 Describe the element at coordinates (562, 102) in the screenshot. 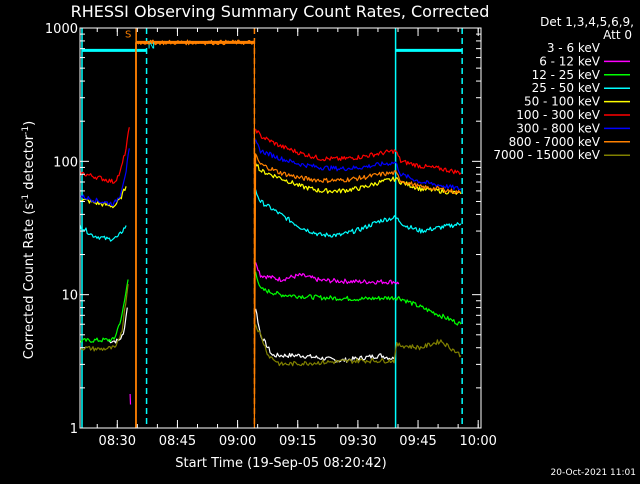

I see `legend-label-5: 50 - 100 keV` at that location.